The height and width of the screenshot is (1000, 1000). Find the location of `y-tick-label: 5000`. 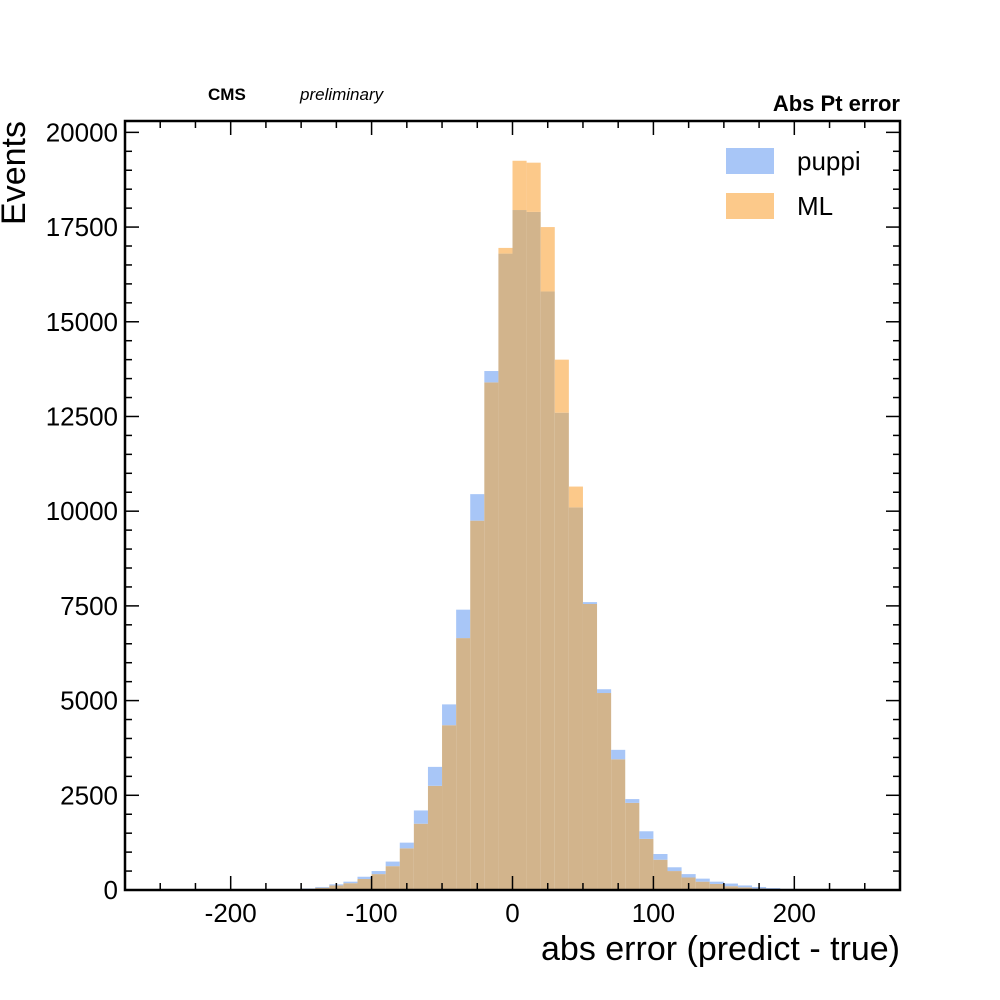

y-tick-label: 5000 is located at coordinates (89, 701).